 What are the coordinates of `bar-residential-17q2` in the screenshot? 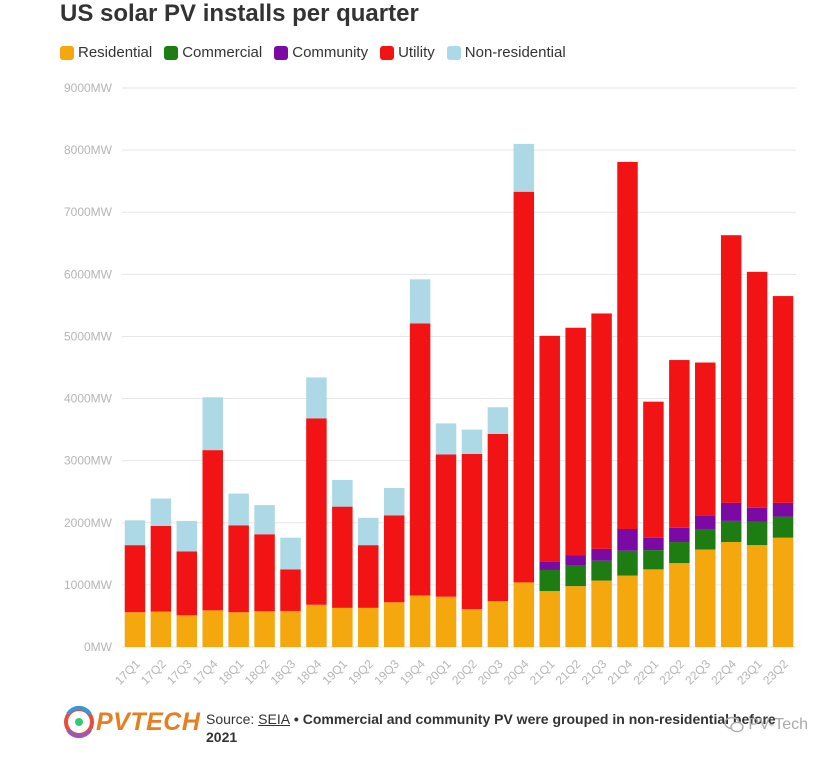 It's located at (161, 629).